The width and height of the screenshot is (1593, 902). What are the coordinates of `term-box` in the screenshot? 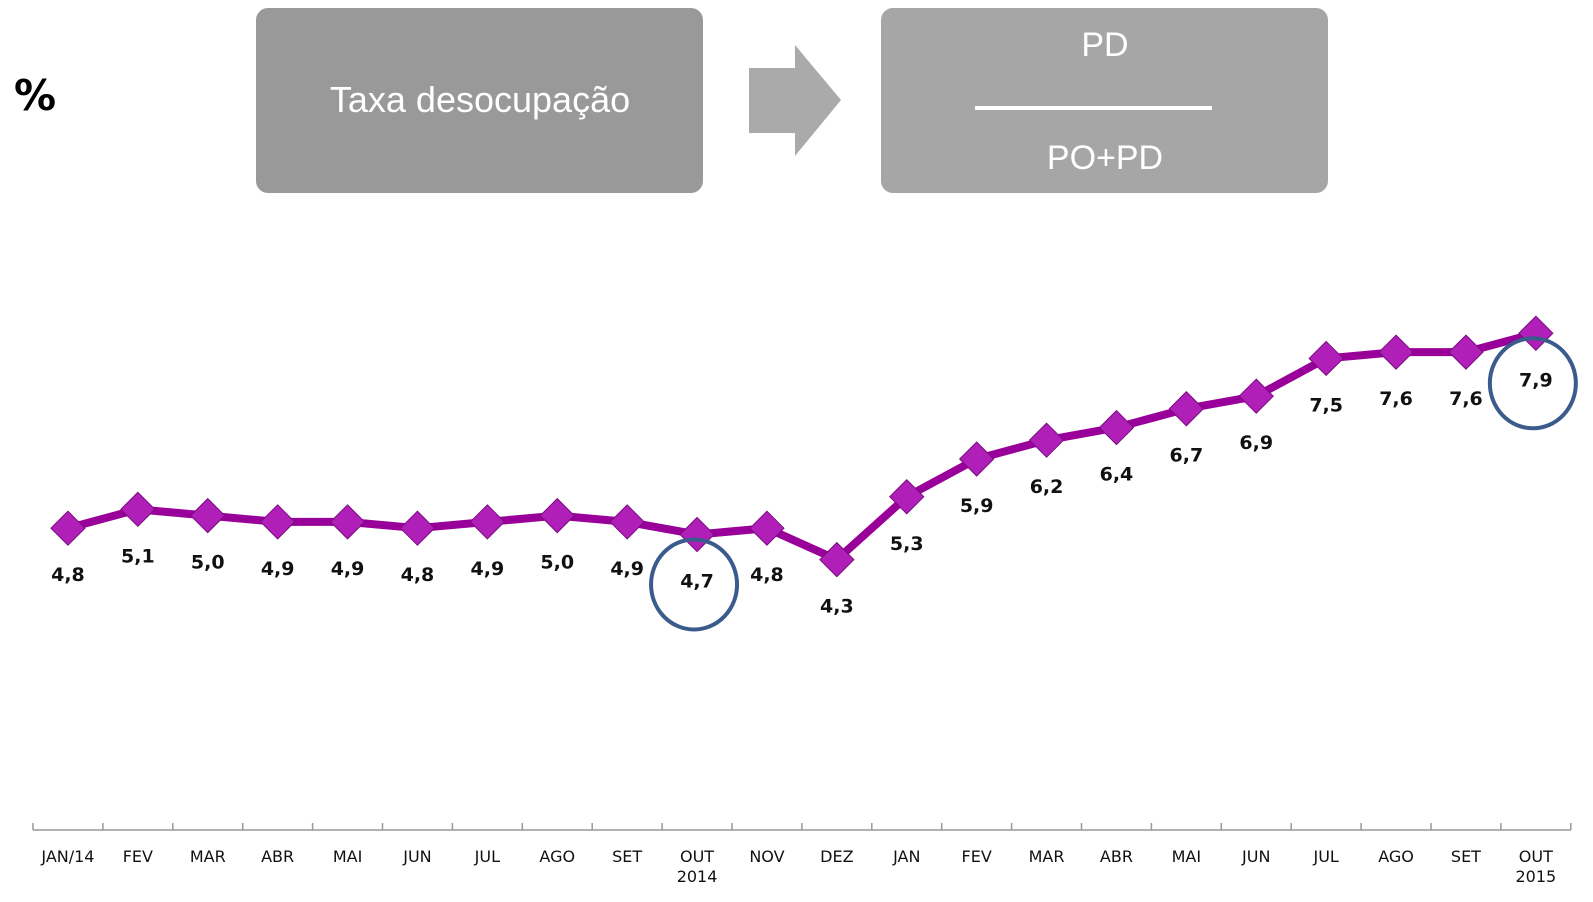 It's located at (479, 100).